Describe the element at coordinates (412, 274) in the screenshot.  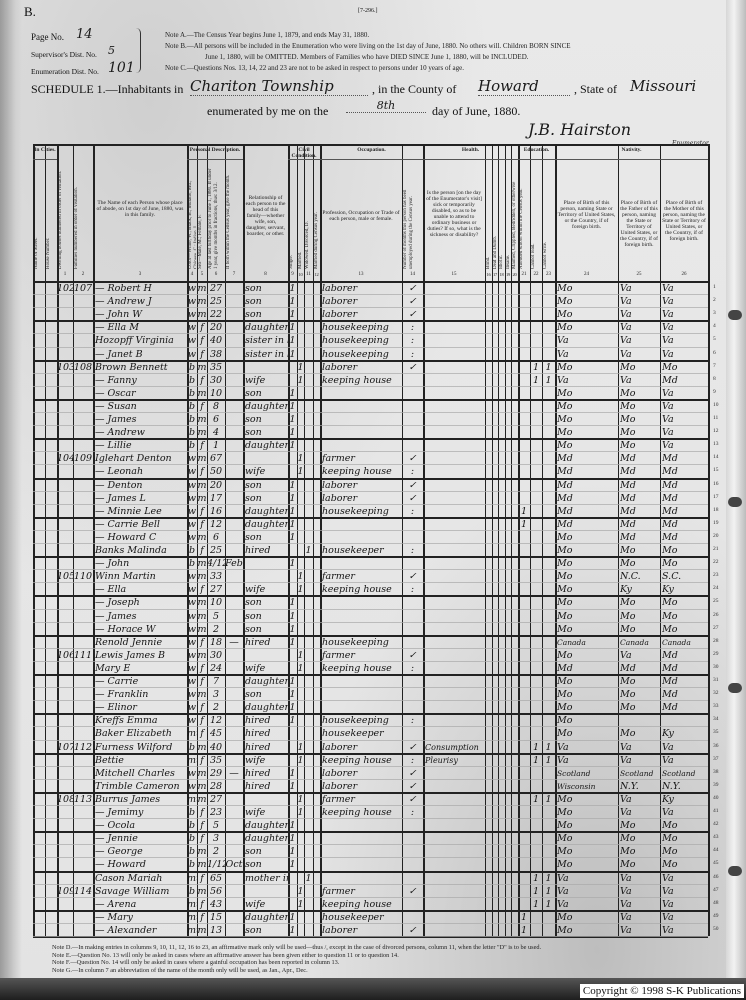
I see `column-number: 14` at that location.